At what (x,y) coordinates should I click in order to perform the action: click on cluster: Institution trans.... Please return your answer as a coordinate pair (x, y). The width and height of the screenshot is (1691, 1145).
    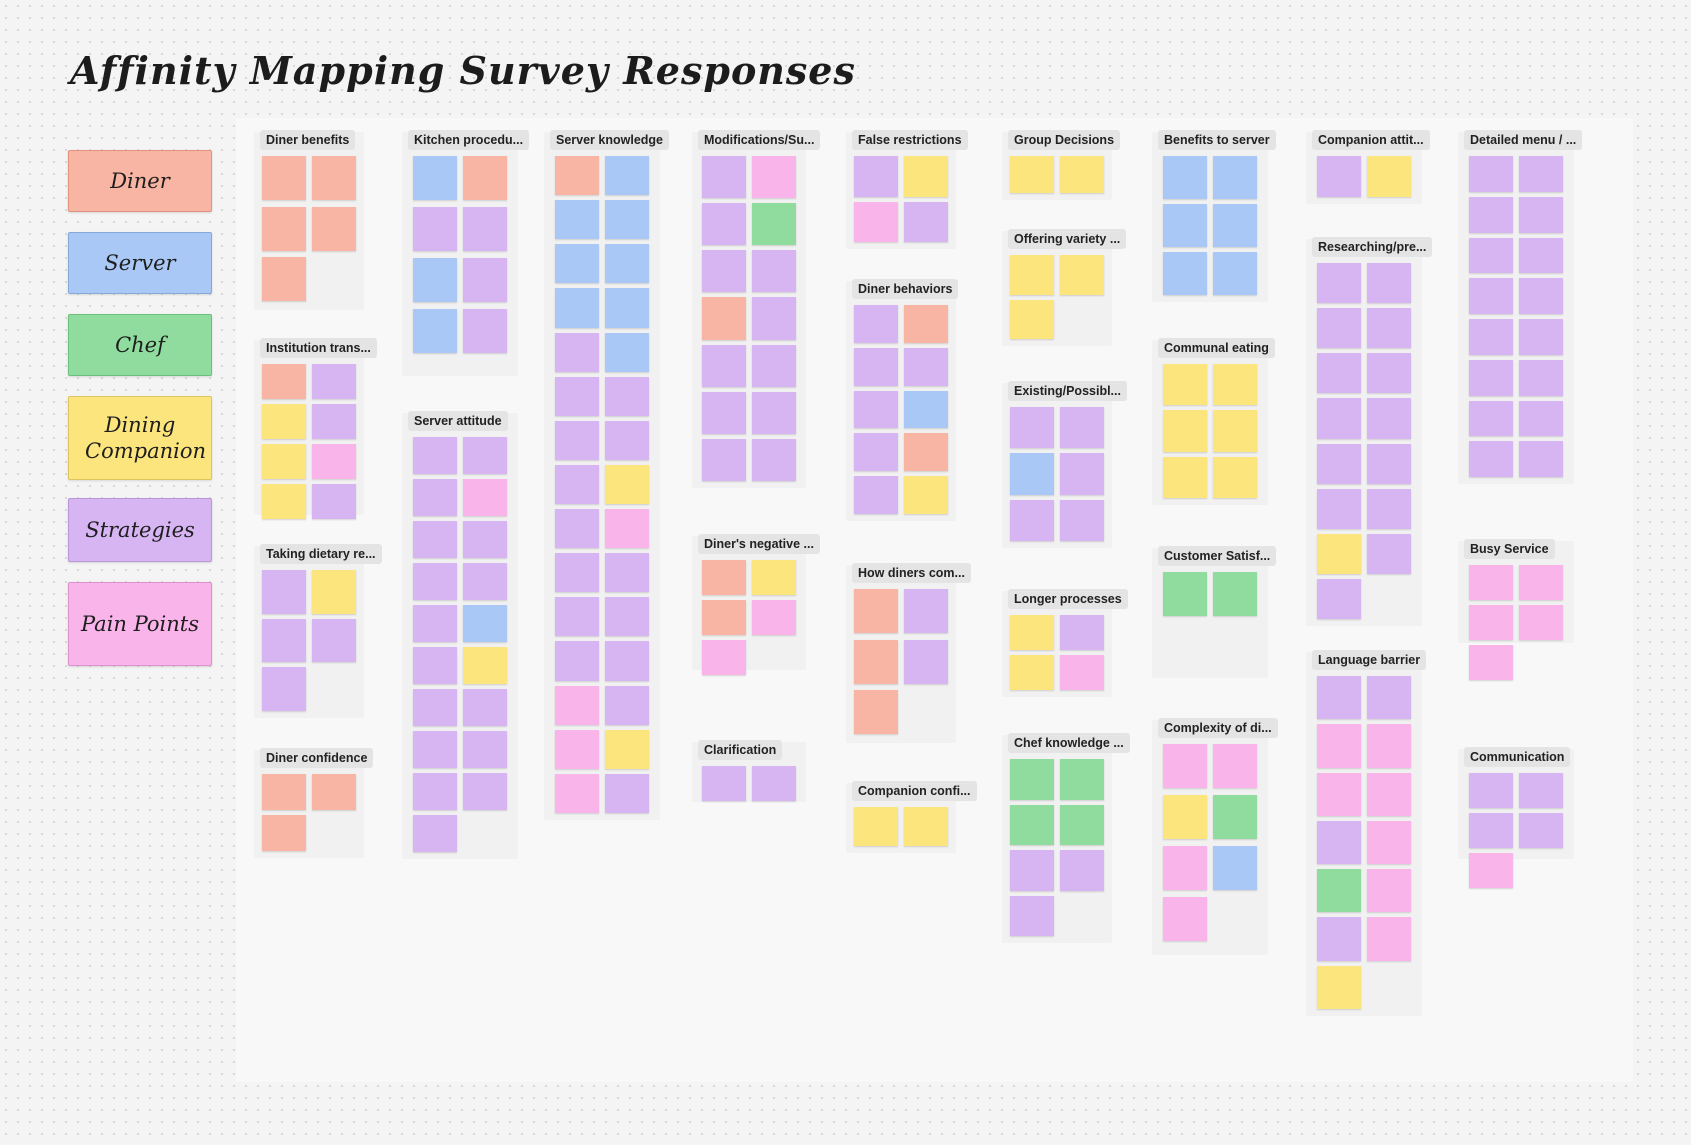
    Looking at the image, I should click on (315, 428).